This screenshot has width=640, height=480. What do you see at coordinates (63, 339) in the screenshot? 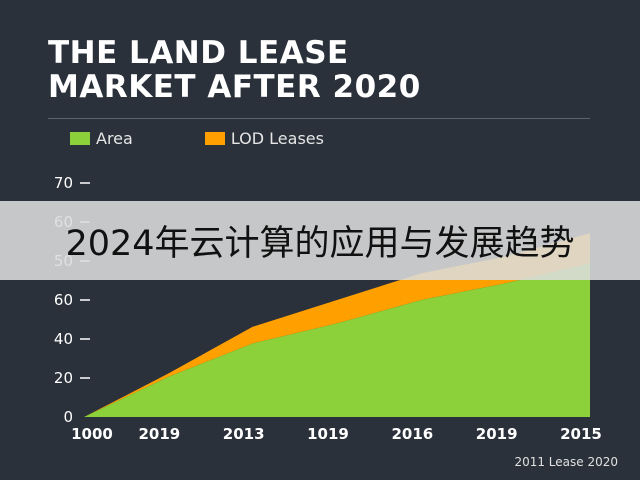
I see `y-tick-label: 40` at bounding box center [63, 339].